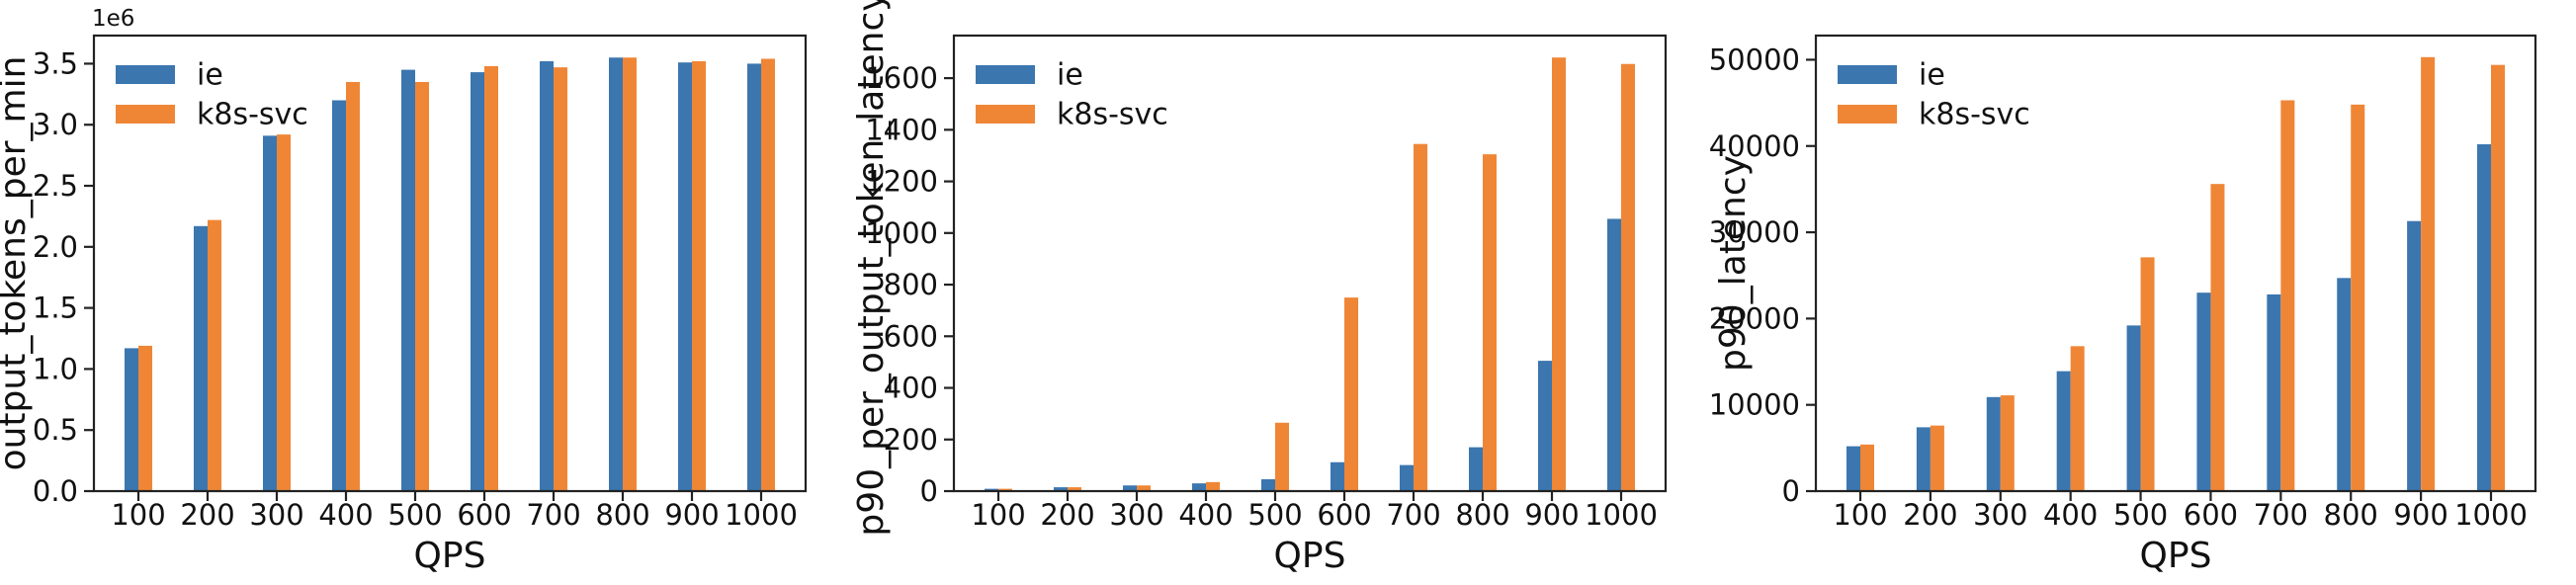 Image resolution: width=2576 pixels, height=585 pixels. Describe the element at coordinates (1754, 146) in the screenshot. I see `y-tick-label: 40000` at that location.